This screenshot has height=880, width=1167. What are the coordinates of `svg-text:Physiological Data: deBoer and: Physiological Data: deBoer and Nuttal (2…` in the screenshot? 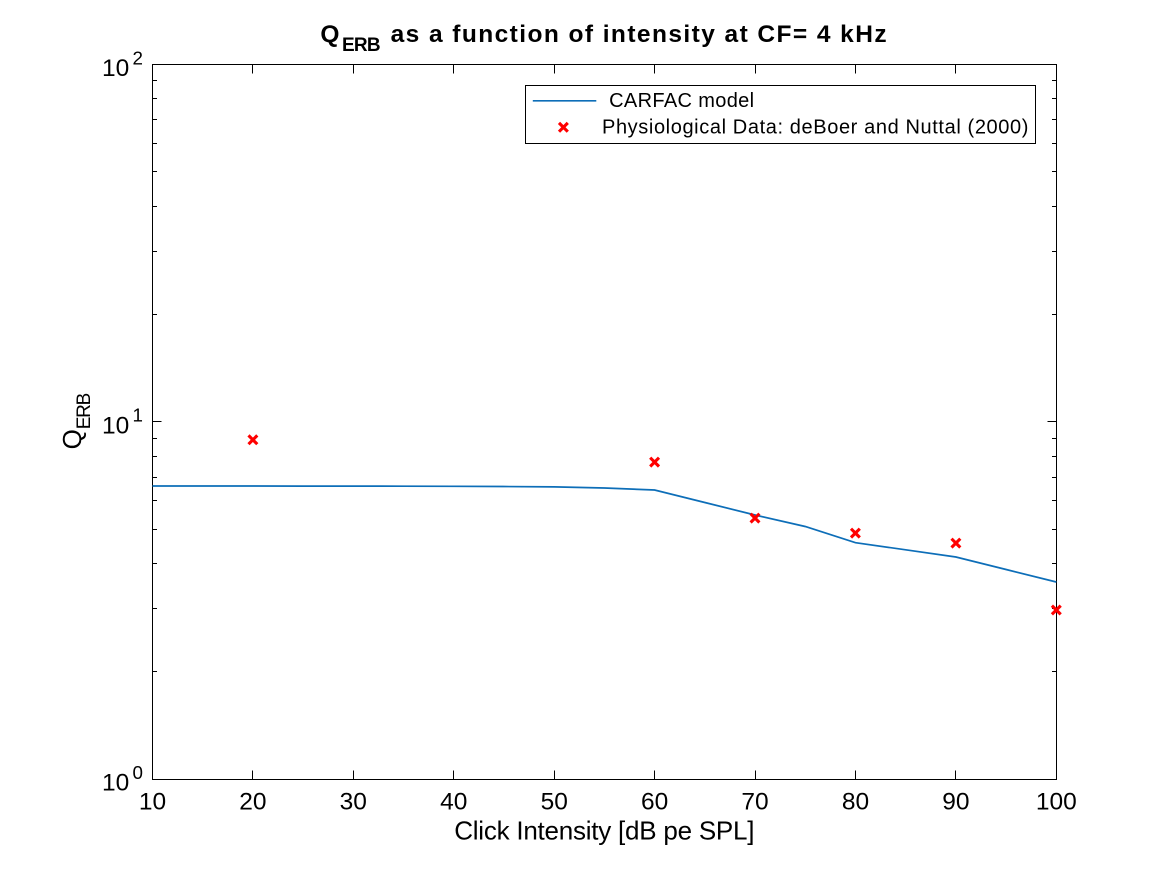 It's located at (815, 128).